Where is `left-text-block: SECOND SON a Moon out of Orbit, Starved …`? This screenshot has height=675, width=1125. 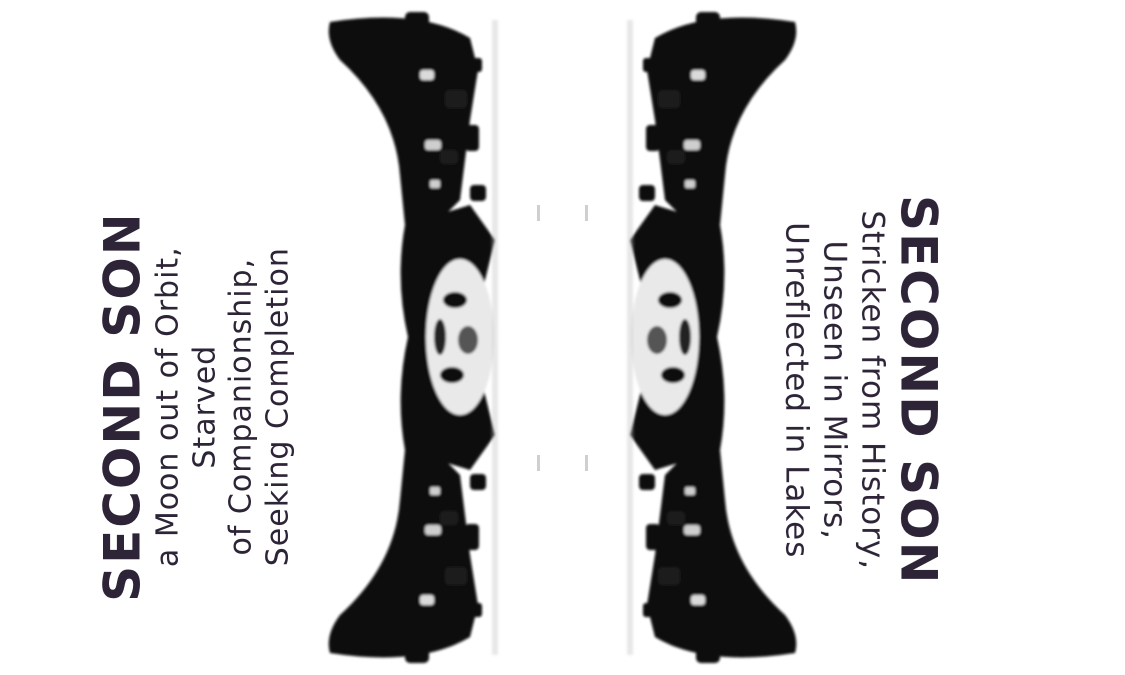
left-text-block: SECOND SON a Moon out of Orbit, Starved … is located at coordinates (195, 406).